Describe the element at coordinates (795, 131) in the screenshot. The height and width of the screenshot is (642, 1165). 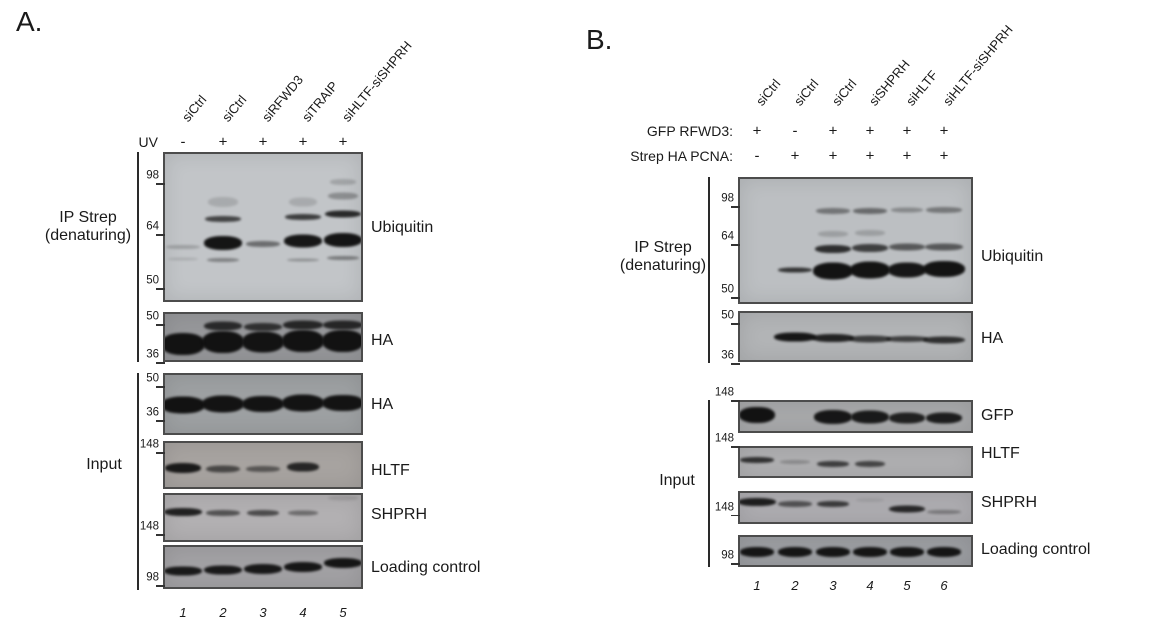
I see `condition-value: -` at that location.